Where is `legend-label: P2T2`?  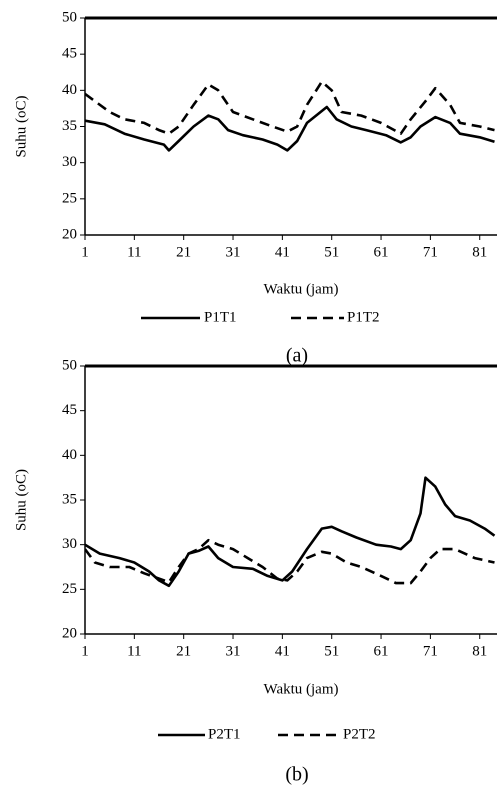
legend-label: P2T2 is located at coordinates (359, 734).